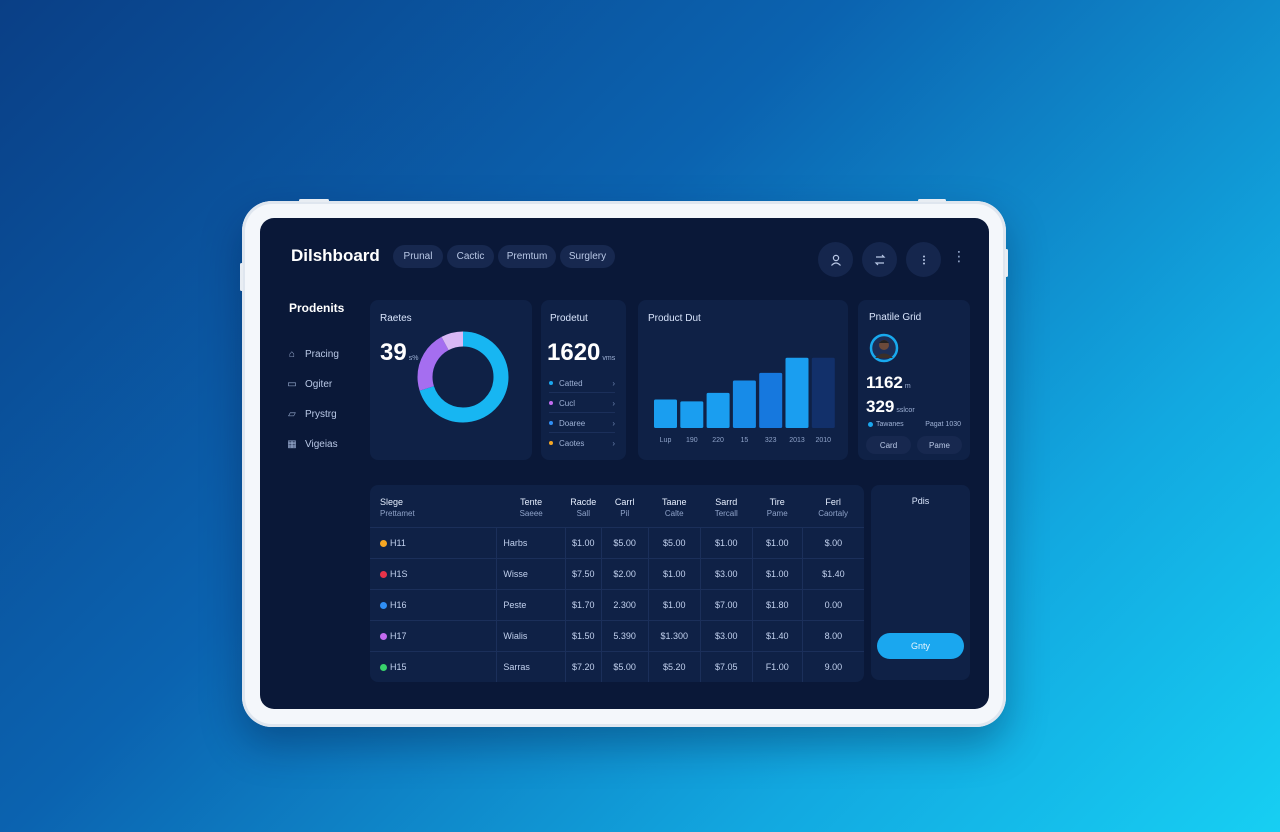 The height and width of the screenshot is (832, 1280). Describe the element at coordinates (319, 384) in the screenshot. I see `sidebar-item-label: Ogiter` at that location.